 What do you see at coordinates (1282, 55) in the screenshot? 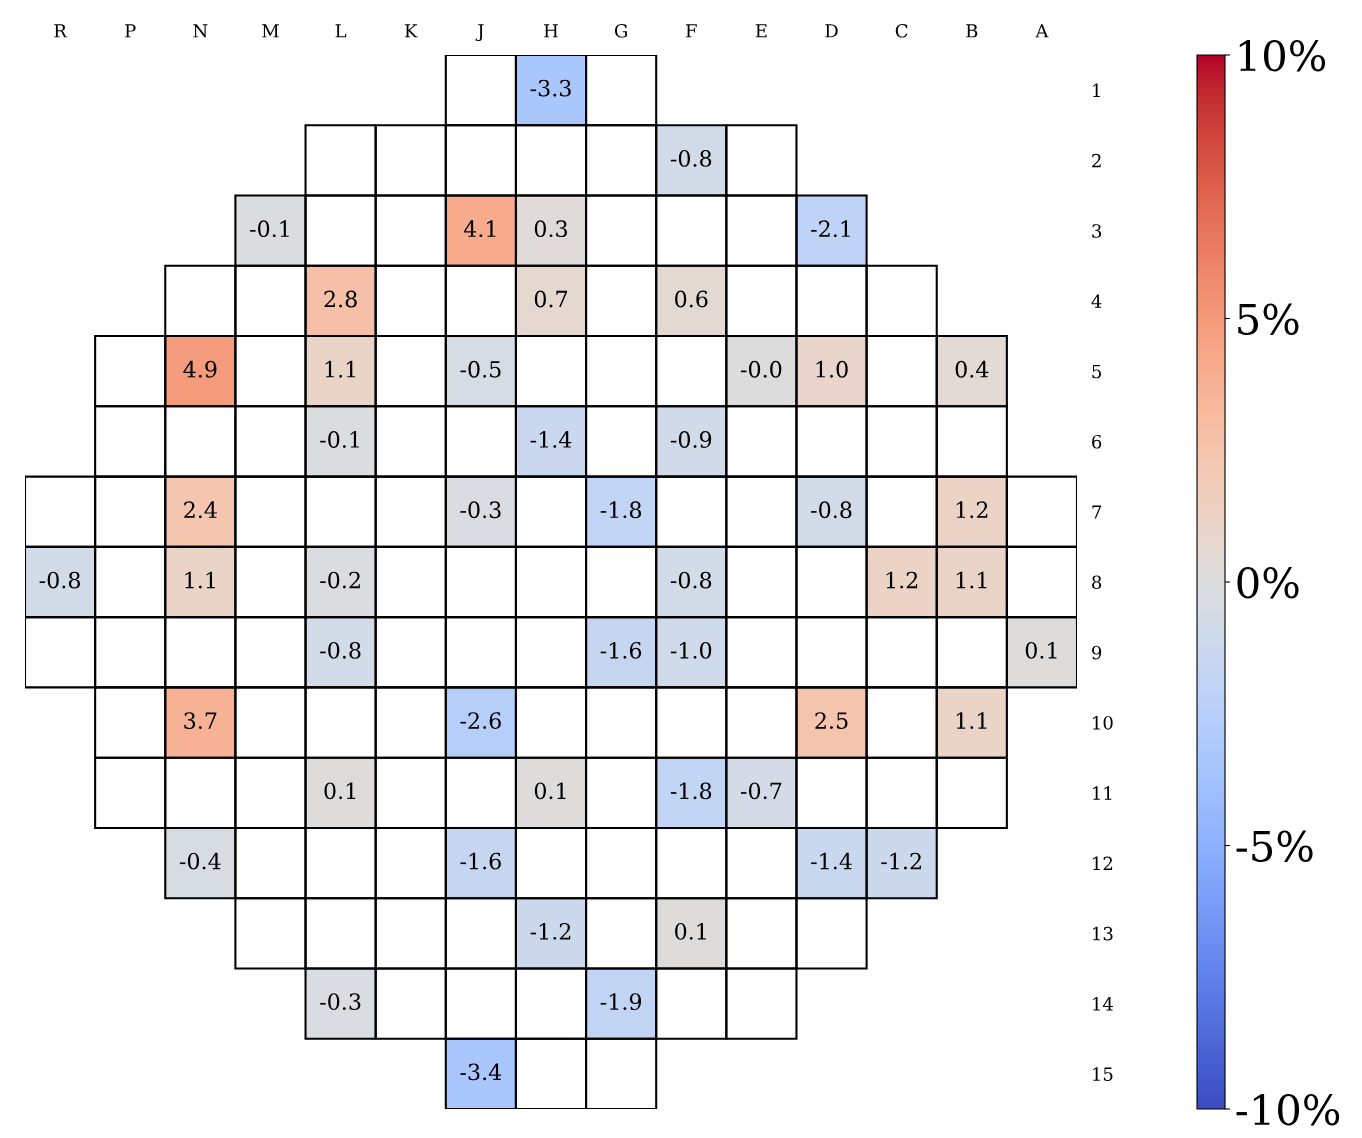
I see `color-bar-label: 10%` at bounding box center [1282, 55].